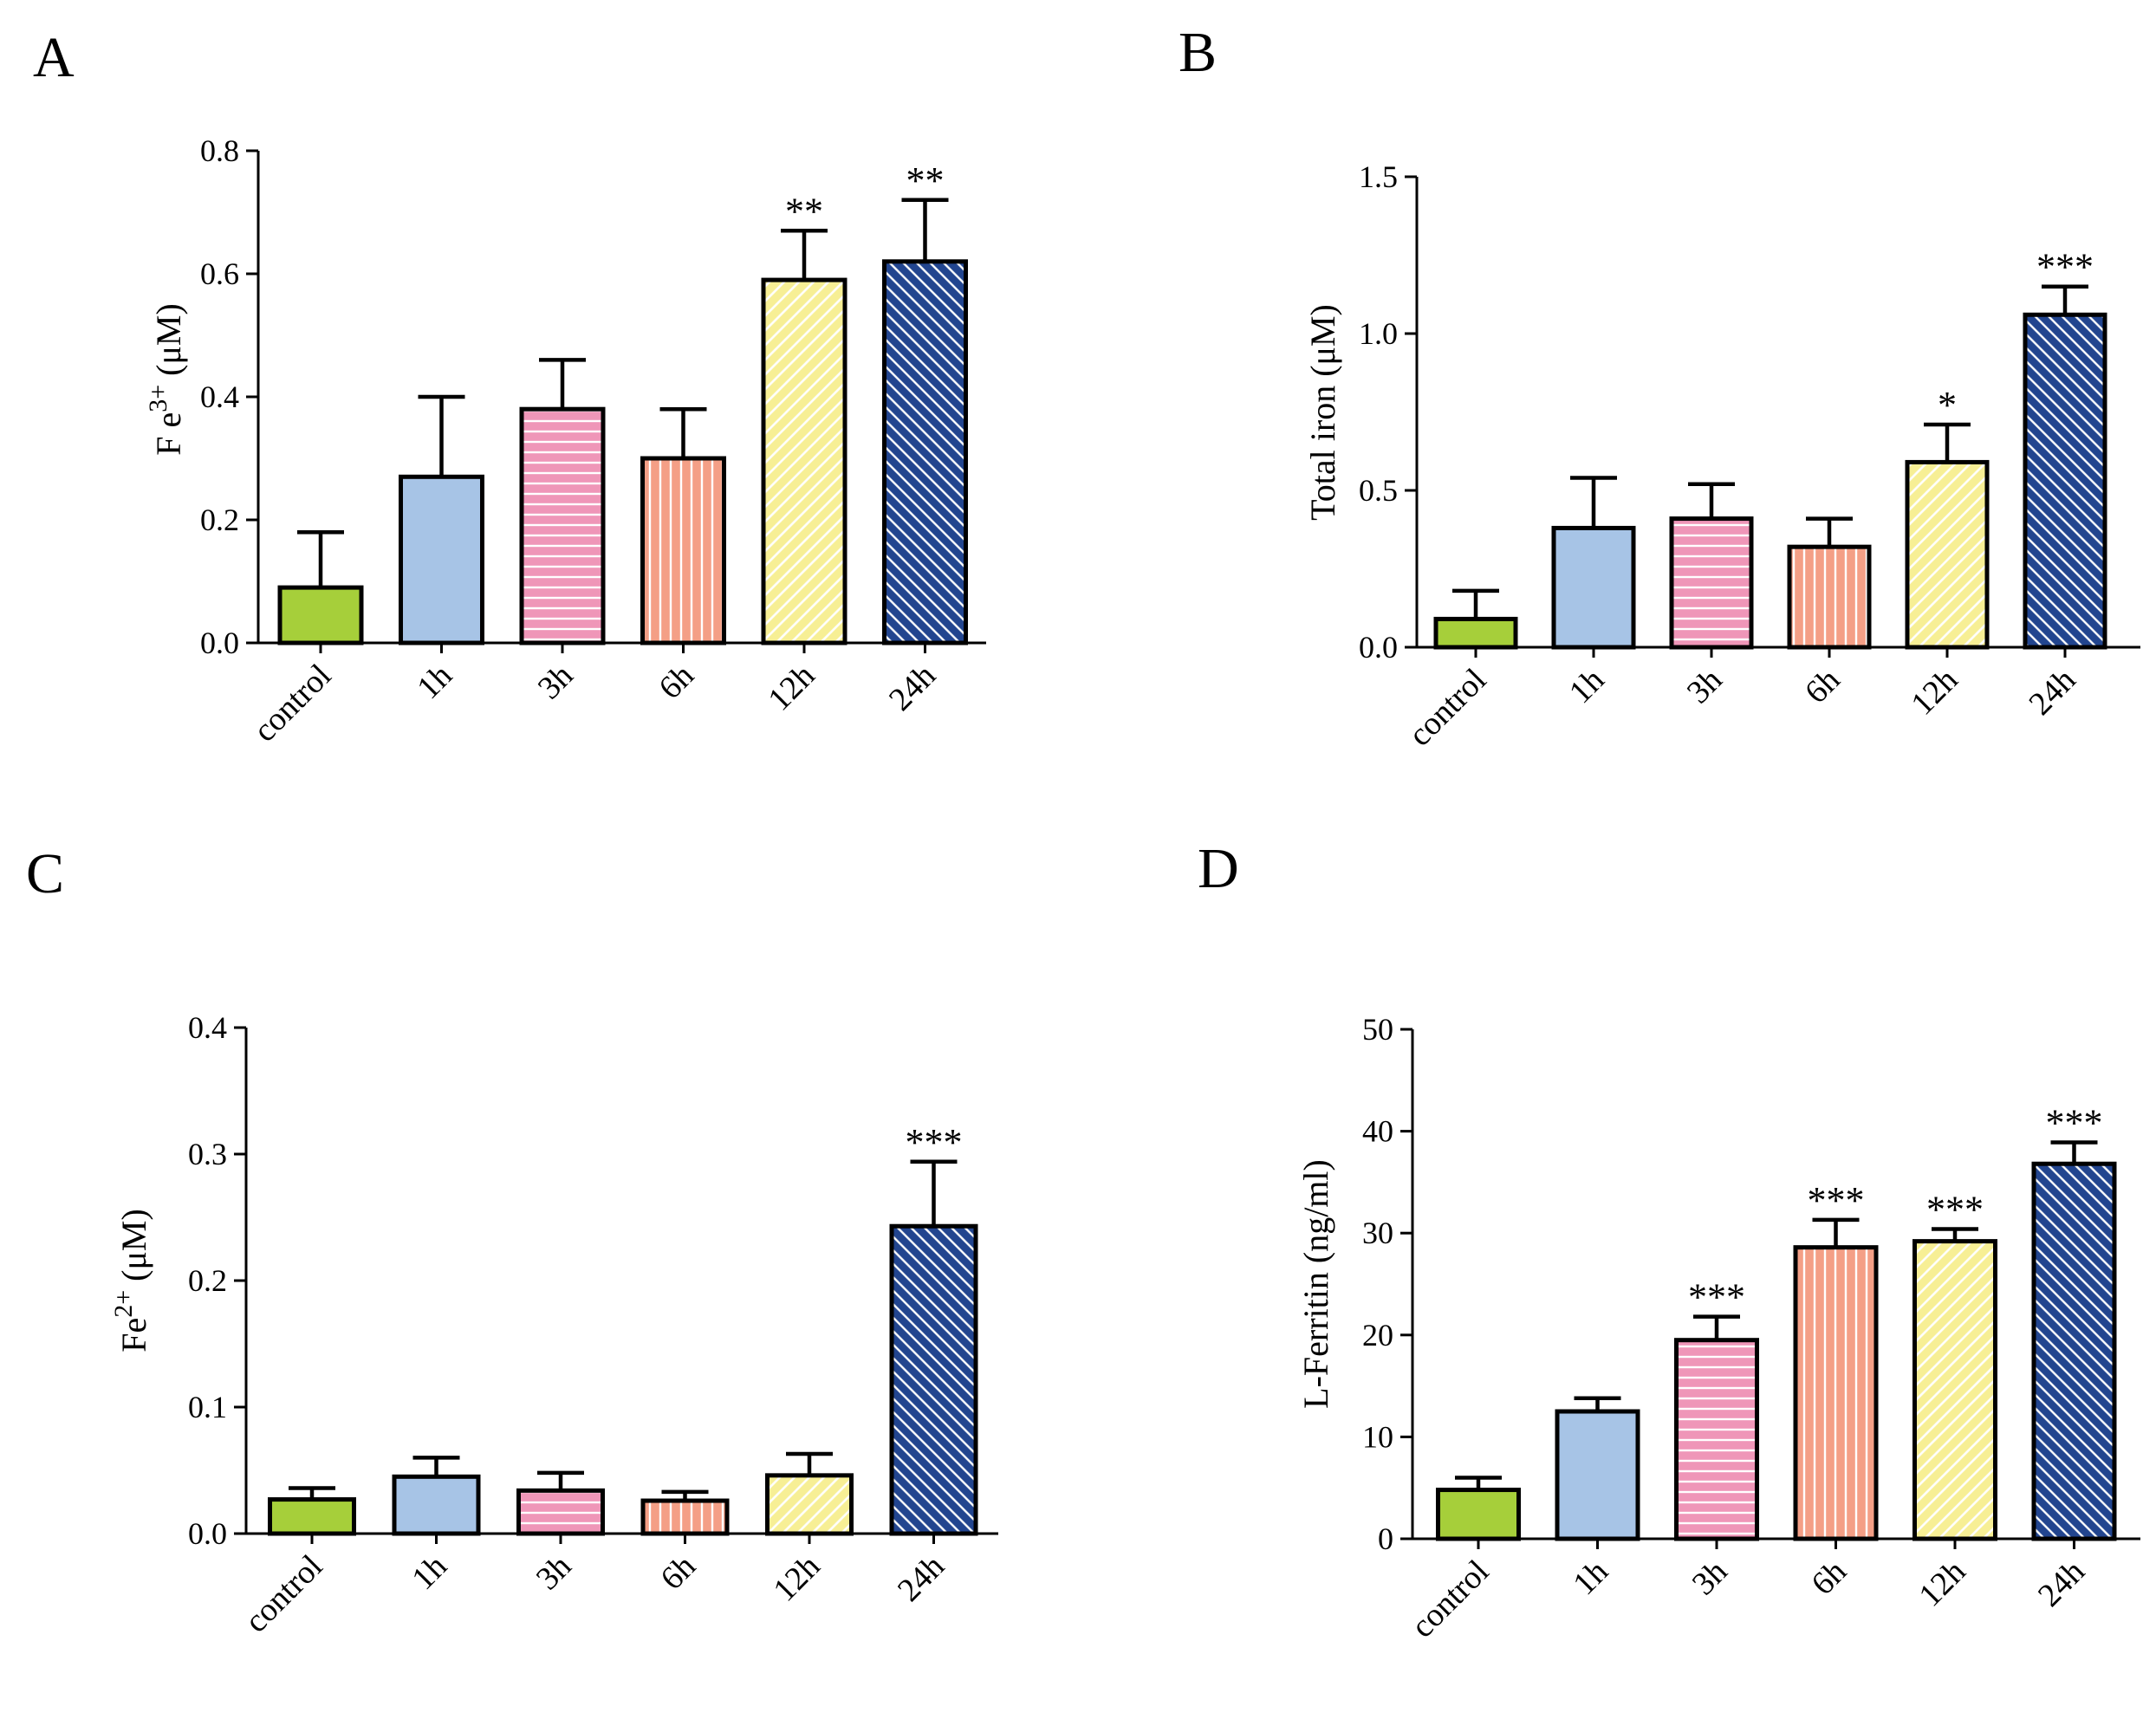 The height and width of the screenshot is (1719, 2156). What do you see at coordinates (1377, 1132) in the screenshot?
I see `y-tick-label: 40` at bounding box center [1377, 1132].